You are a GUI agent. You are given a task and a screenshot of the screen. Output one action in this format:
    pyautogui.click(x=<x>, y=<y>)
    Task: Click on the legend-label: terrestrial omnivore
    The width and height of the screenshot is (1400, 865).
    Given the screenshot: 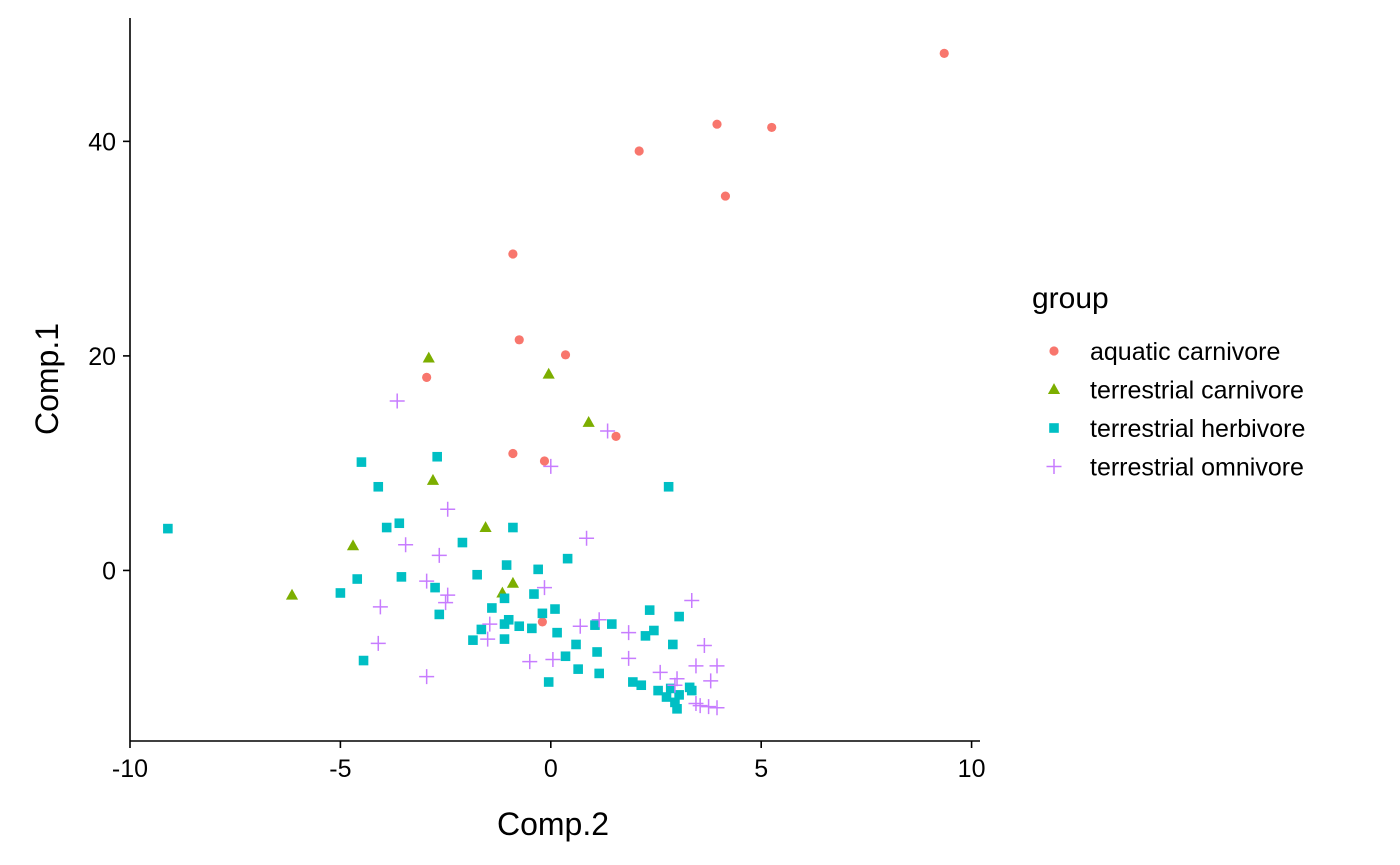 What is the action you would take?
    pyautogui.click(x=1197, y=468)
    